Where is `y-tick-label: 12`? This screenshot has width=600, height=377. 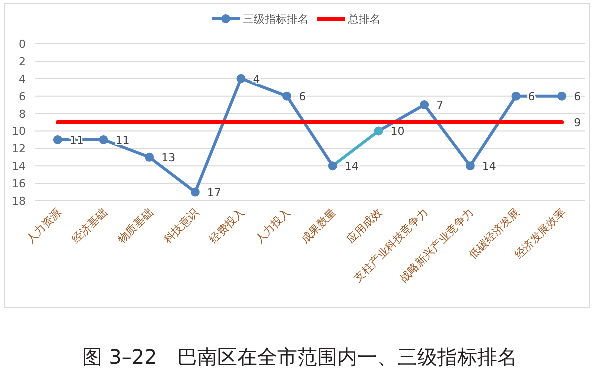
y-tick-label: 12 is located at coordinates (19, 149).